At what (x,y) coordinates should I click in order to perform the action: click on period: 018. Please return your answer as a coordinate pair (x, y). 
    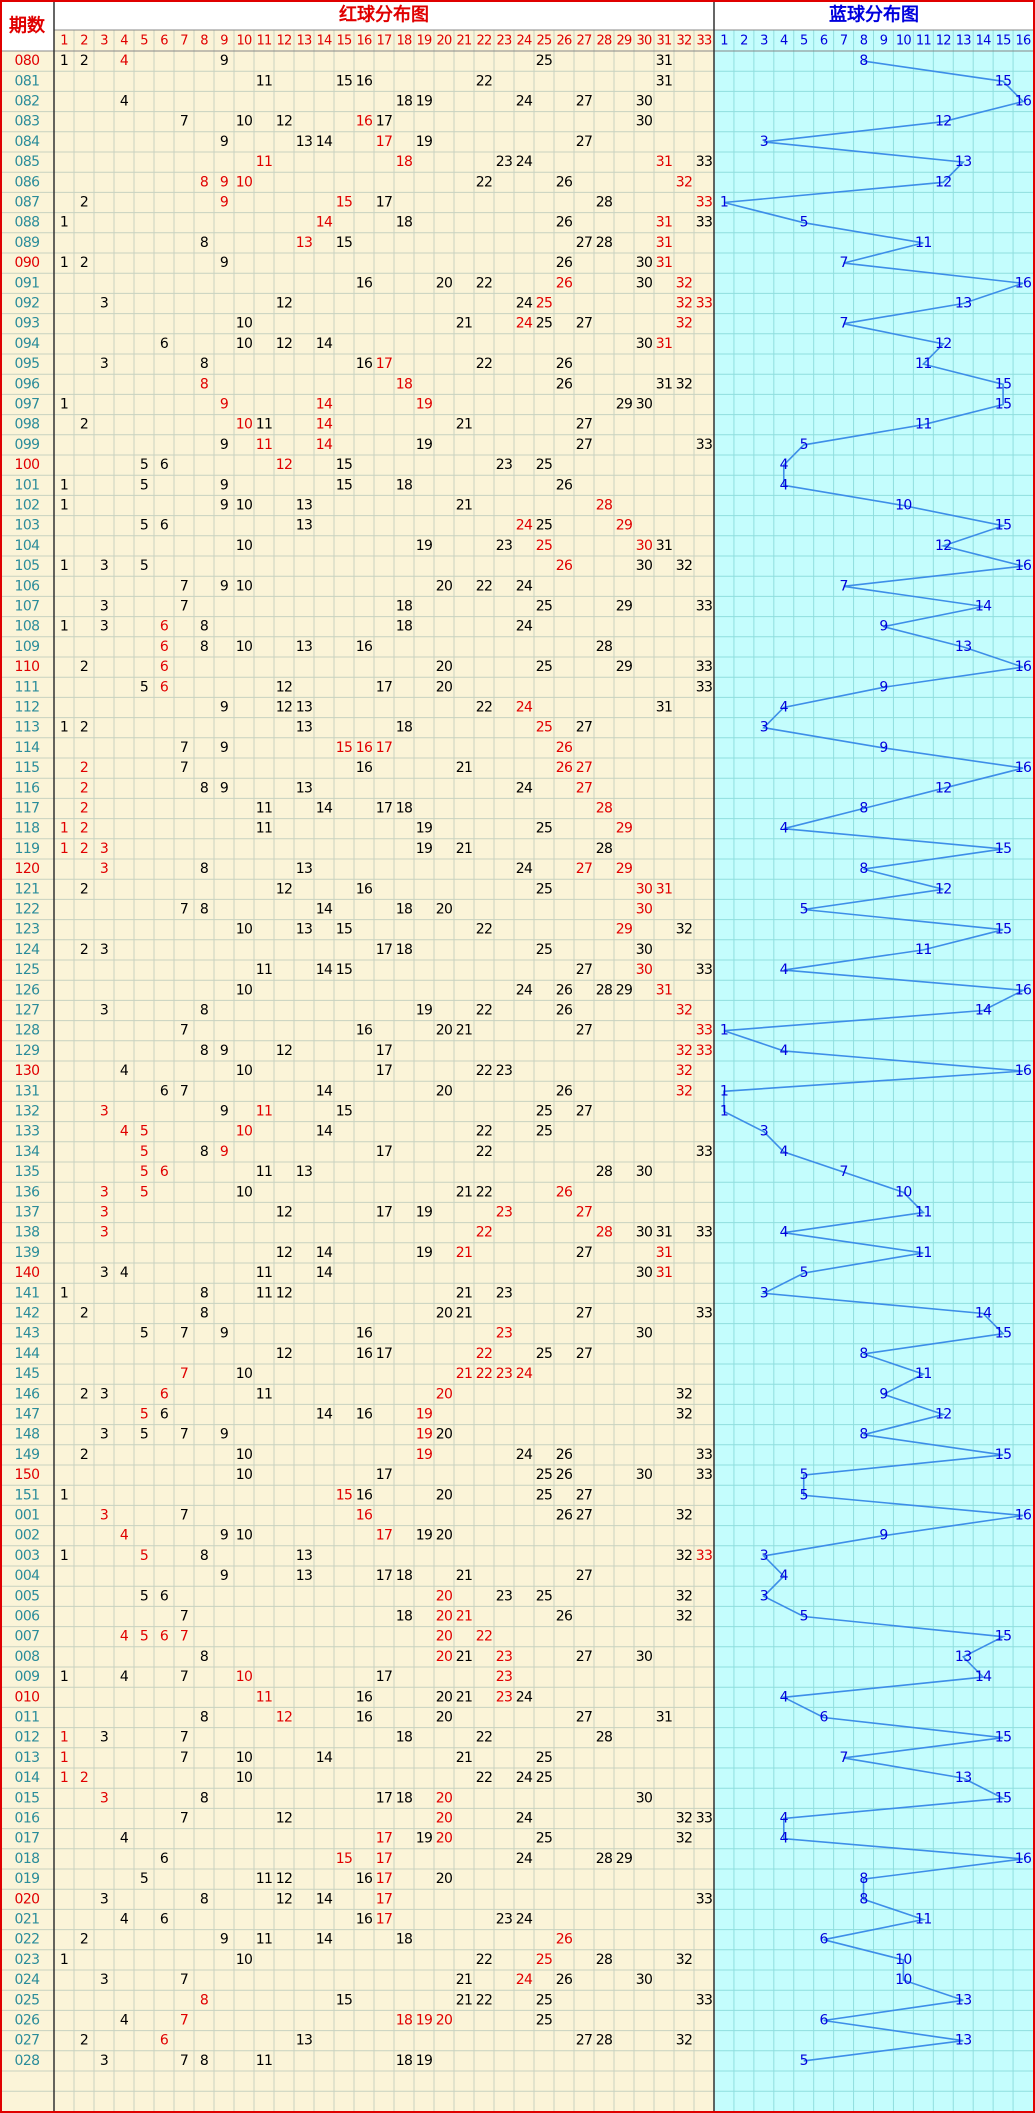
    Looking at the image, I should click on (27, 1859).